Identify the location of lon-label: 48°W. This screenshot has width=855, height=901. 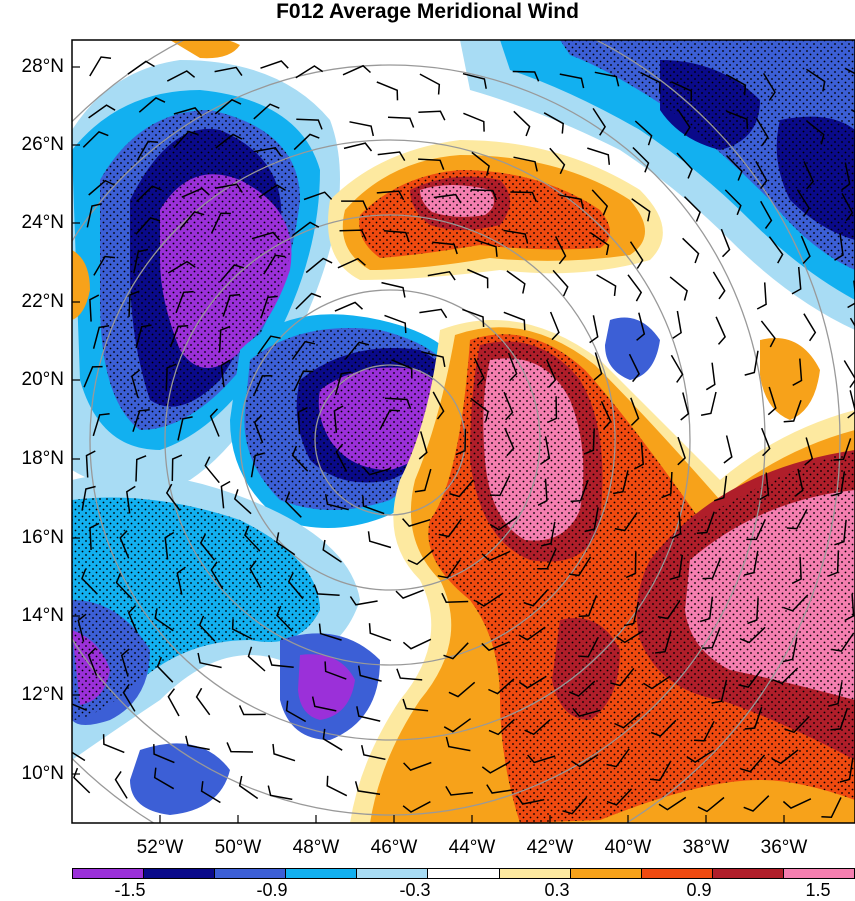
(316, 848).